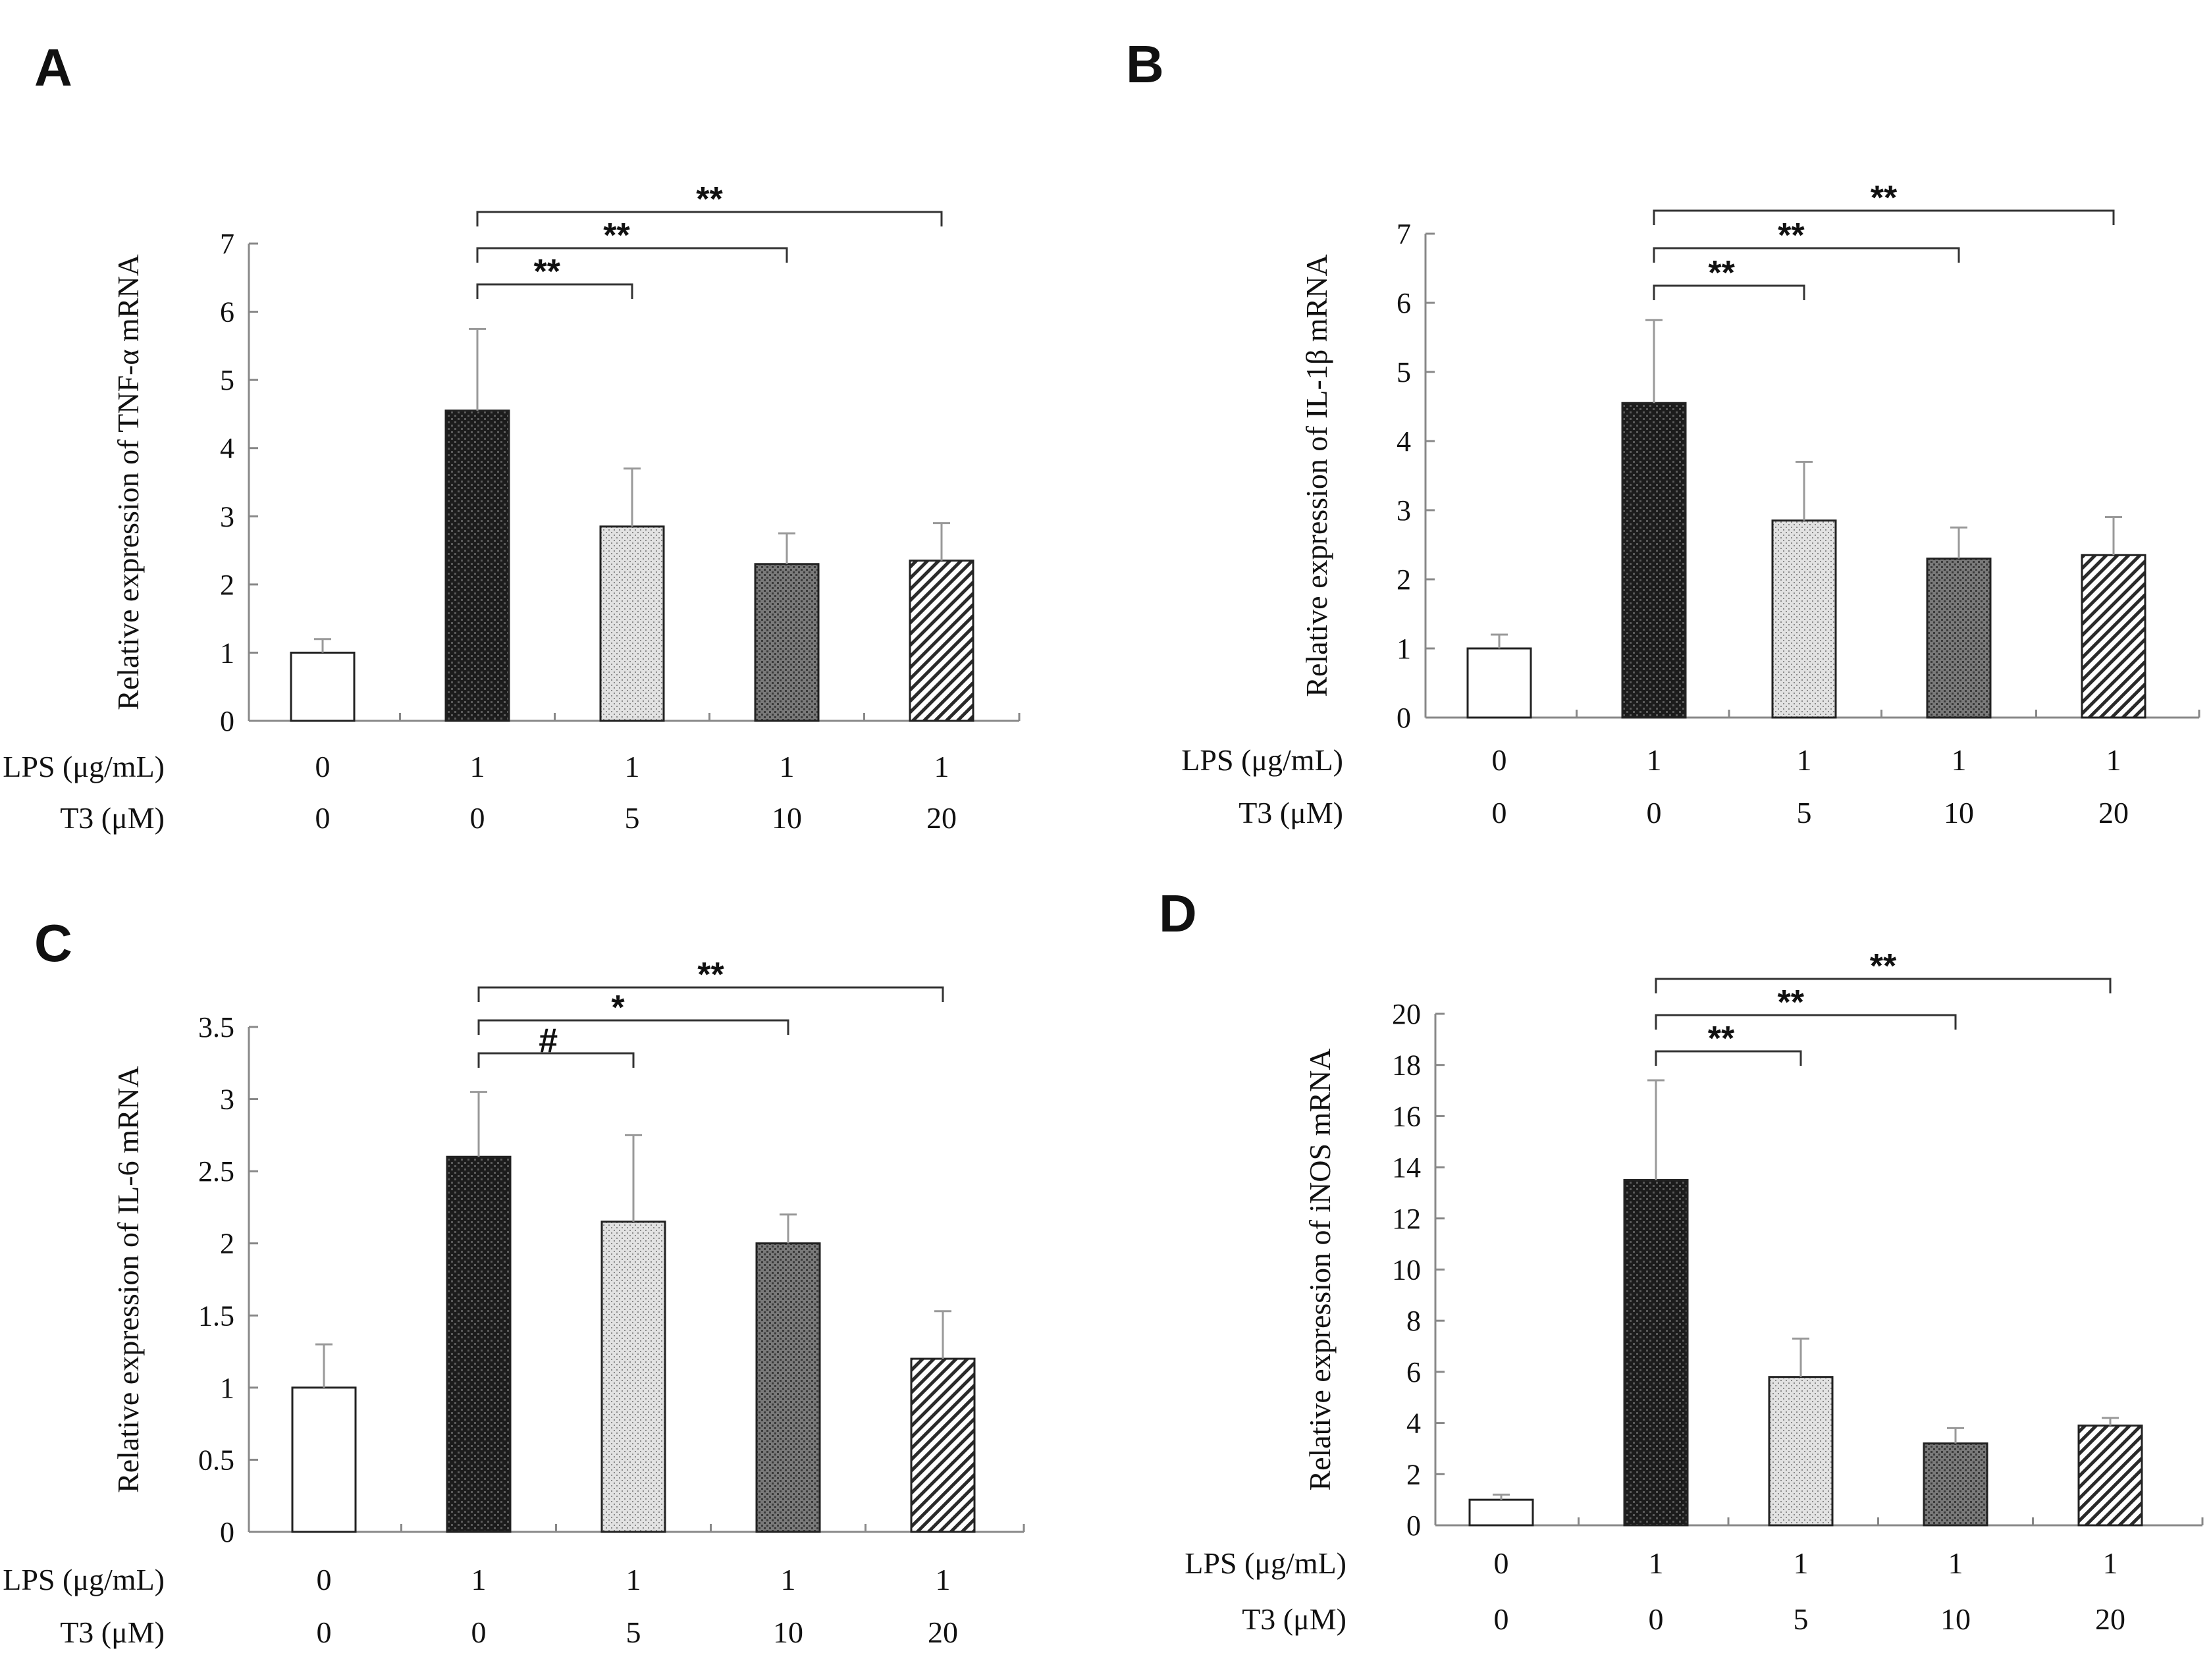 This screenshot has width=2211, height=1680. What do you see at coordinates (53, 943) in the screenshot?
I see `panel-letter-c: C` at bounding box center [53, 943].